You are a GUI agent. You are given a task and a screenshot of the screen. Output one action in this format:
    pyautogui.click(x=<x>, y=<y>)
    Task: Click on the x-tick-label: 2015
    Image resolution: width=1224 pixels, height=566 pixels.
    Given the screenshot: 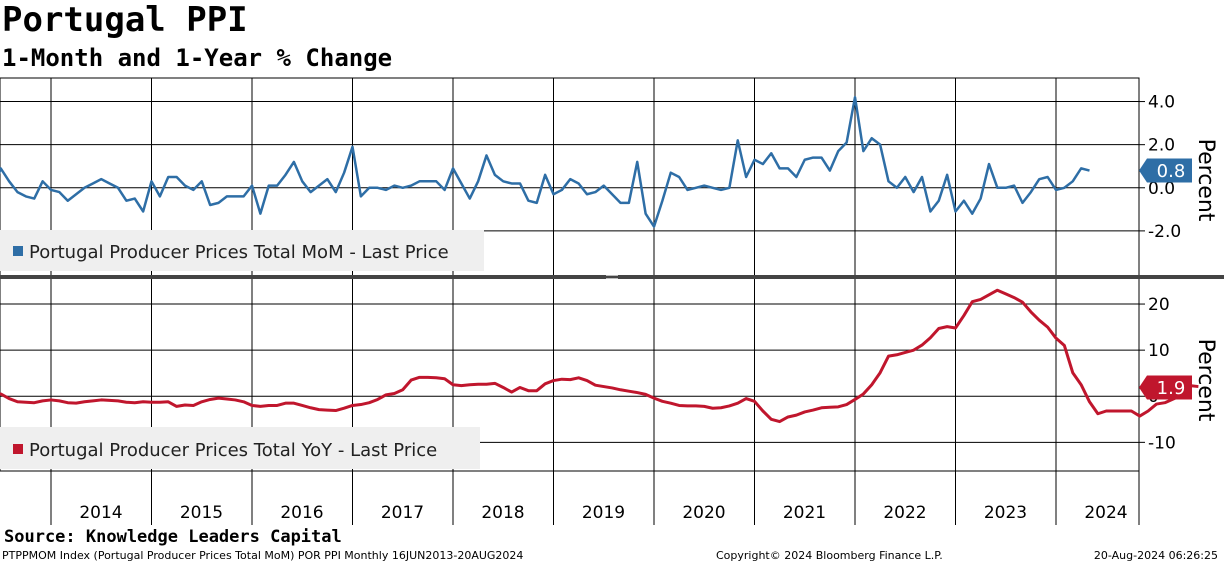 What is the action you would take?
    pyautogui.click(x=201, y=513)
    